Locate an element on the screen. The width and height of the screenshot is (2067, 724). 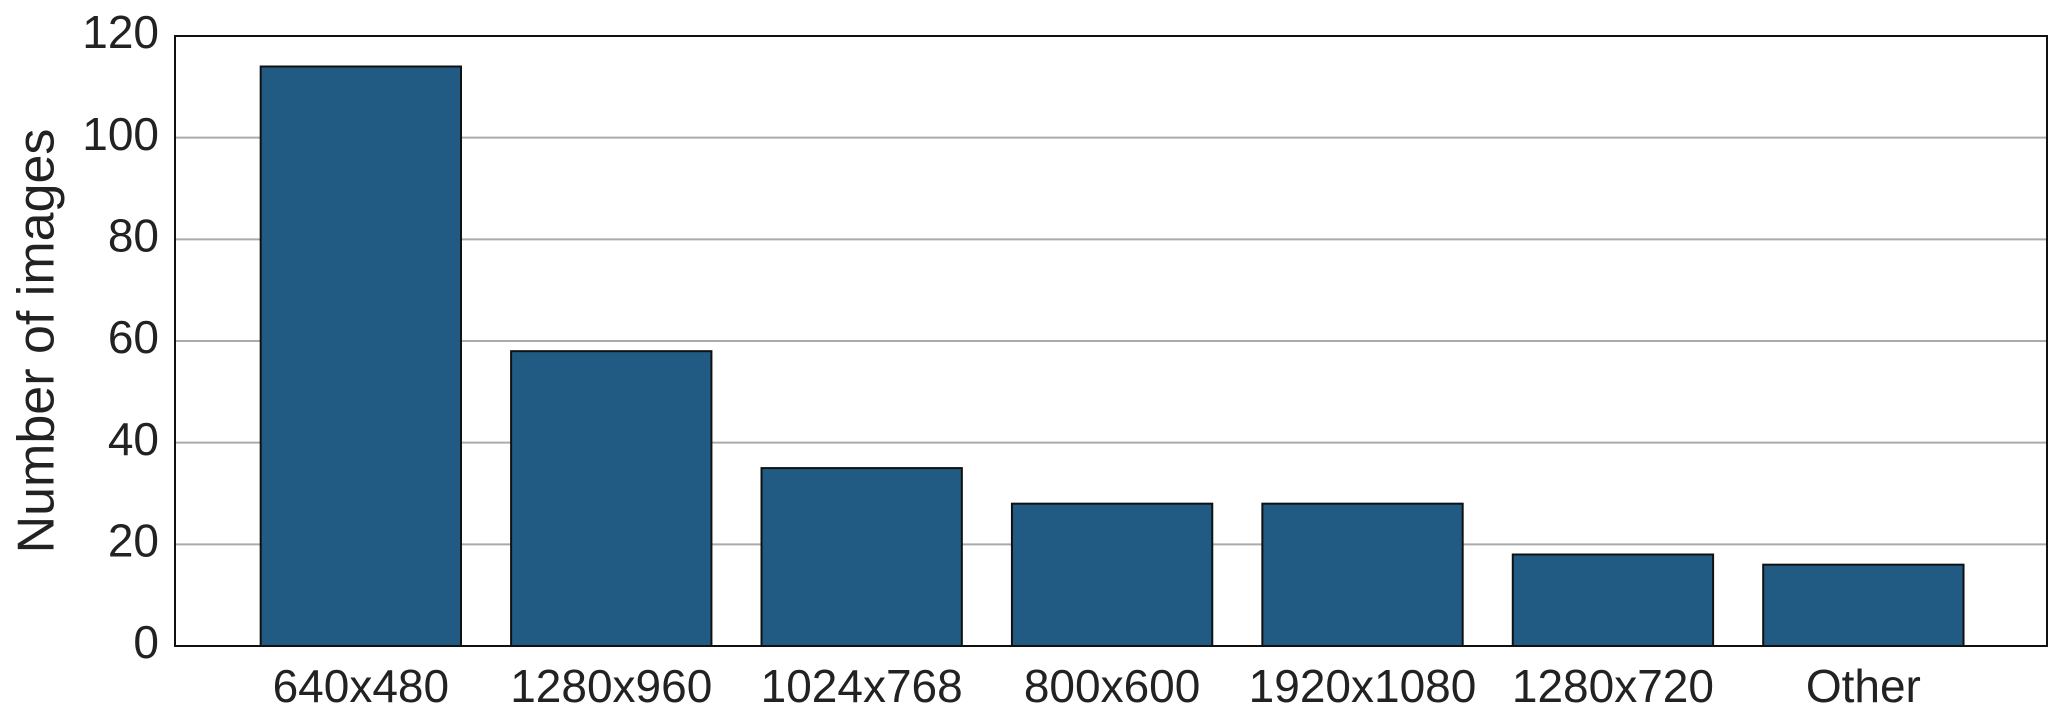
x-tick-label: 1280x960 is located at coordinates (611, 686).